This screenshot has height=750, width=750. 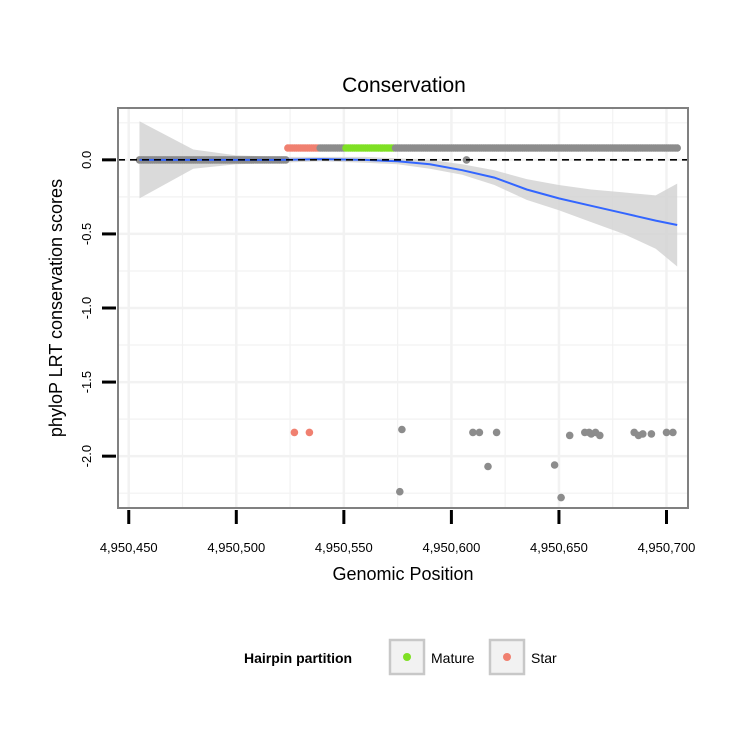 I want to click on legend-dot-star, so click(x=507, y=657).